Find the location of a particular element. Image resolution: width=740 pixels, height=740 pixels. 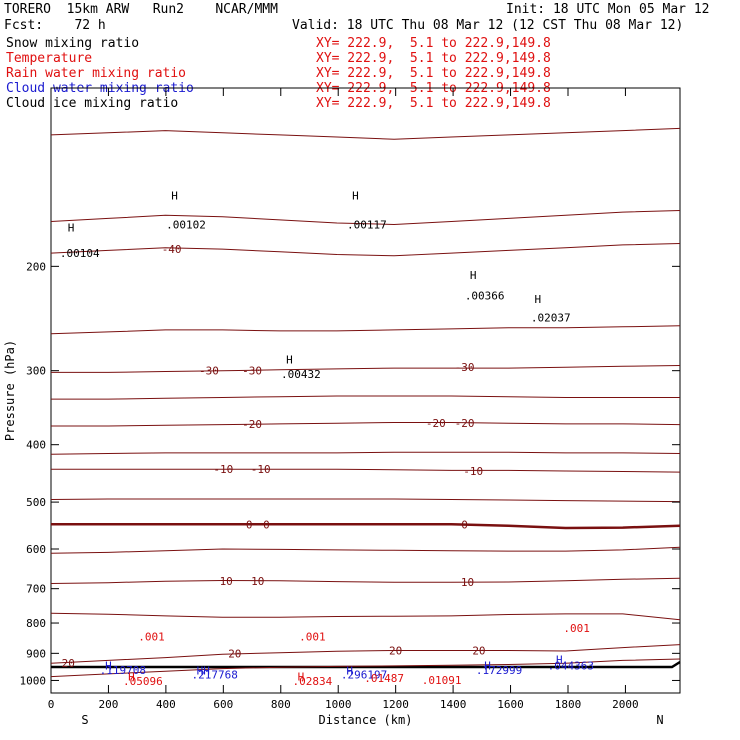

extremum-label: .044363 is located at coordinates (571, 665).